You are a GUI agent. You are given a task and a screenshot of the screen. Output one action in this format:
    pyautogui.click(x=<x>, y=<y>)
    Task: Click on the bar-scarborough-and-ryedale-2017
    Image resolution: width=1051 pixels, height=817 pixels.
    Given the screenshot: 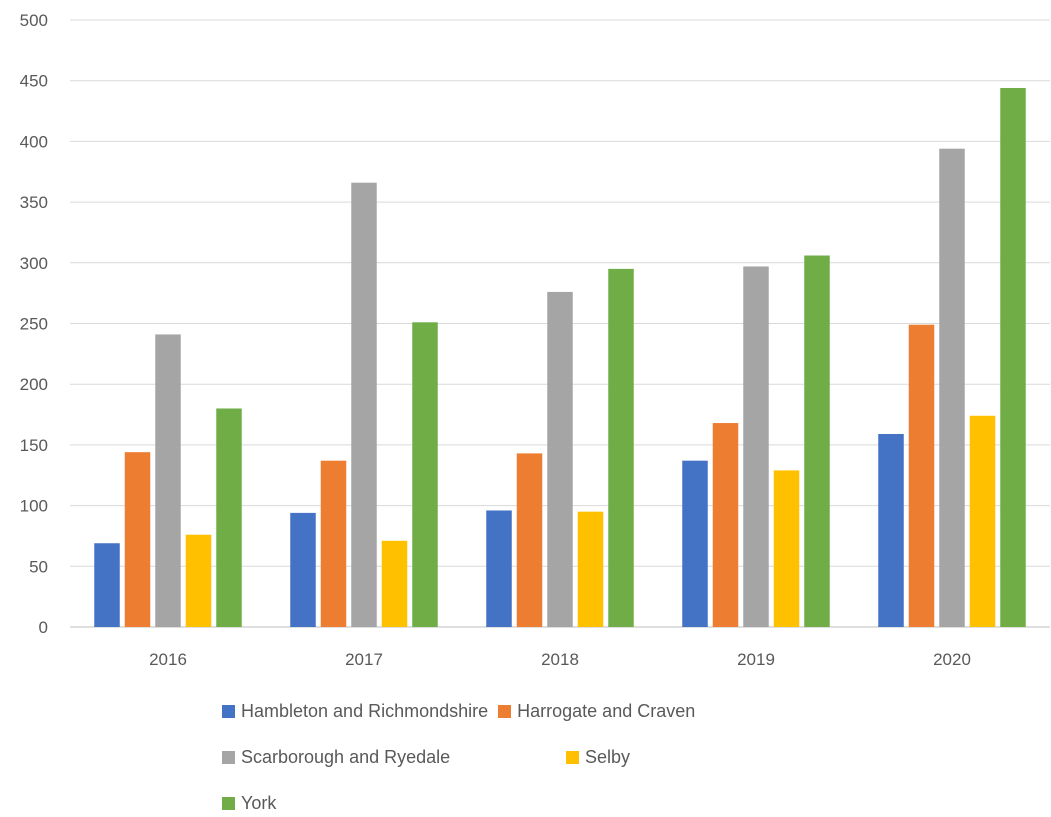 What is the action you would take?
    pyautogui.click(x=364, y=404)
    